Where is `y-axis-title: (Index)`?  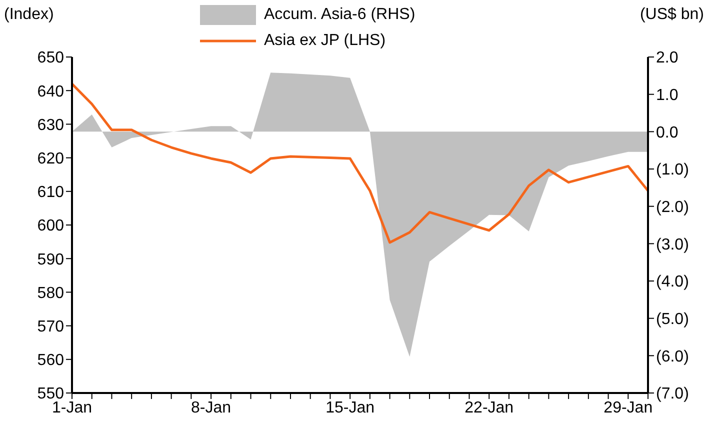
y-axis-title: (Index) is located at coordinates (29, 15).